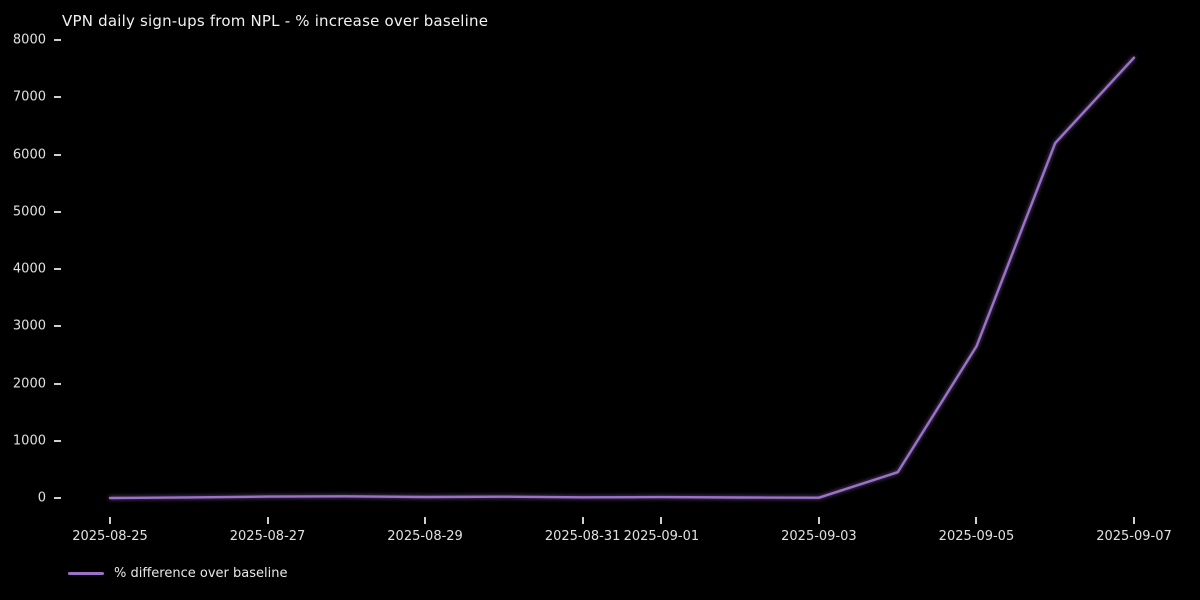  Describe the element at coordinates (29, 269) in the screenshot. I see `y-tick-label: 4000` at that location.